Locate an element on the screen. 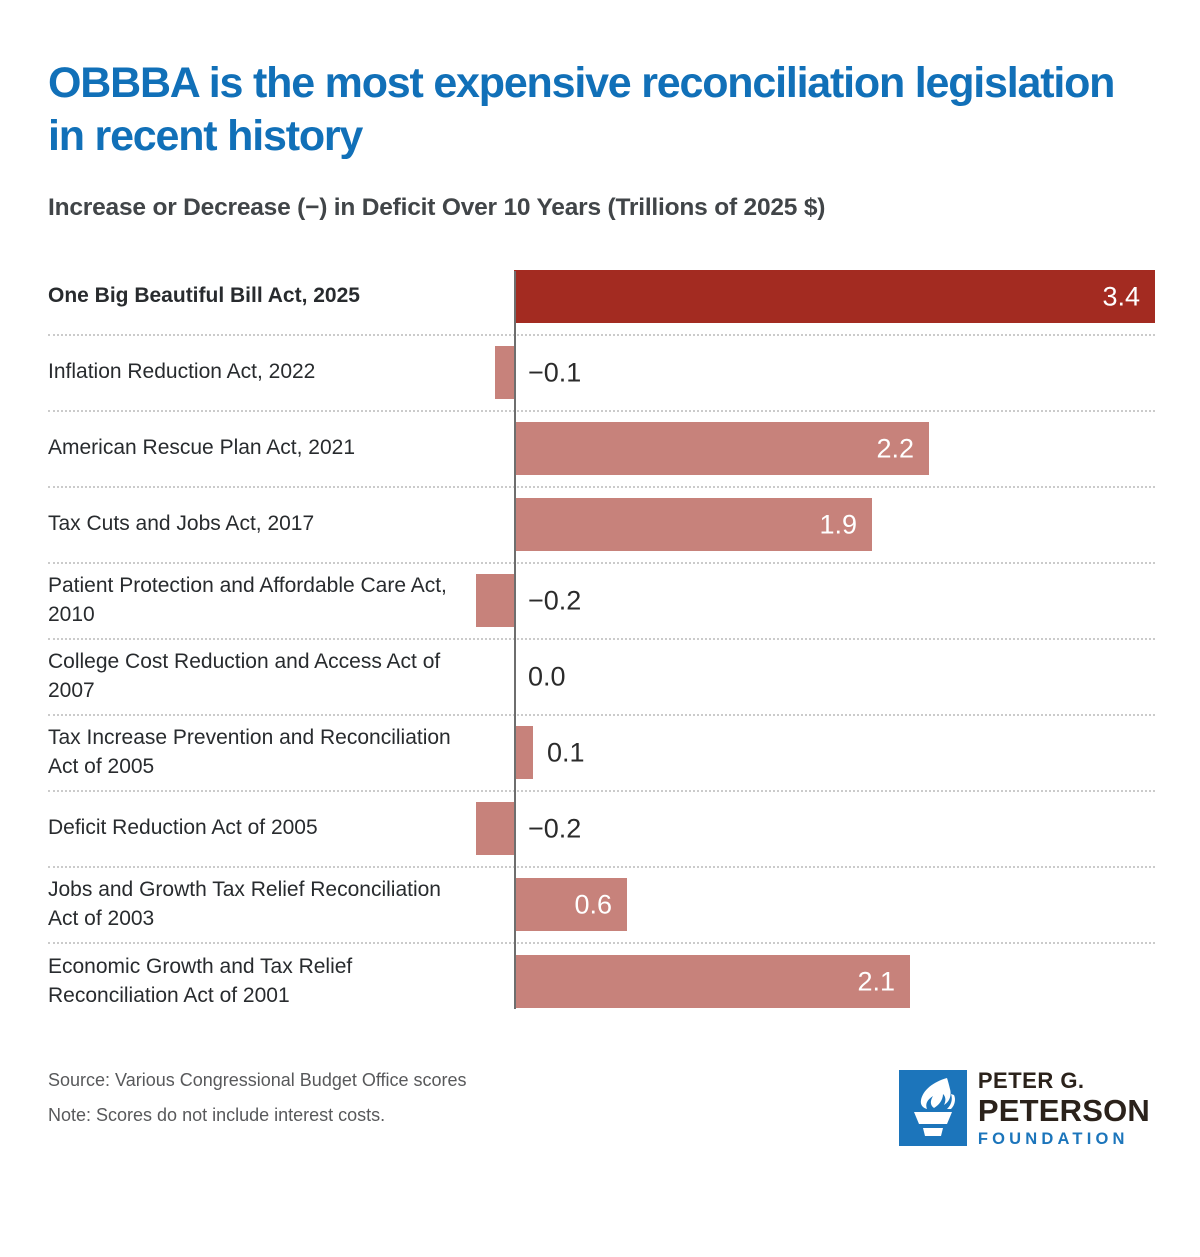  logo-peterson: PETERSON is located at coordinates (1063, 1110).